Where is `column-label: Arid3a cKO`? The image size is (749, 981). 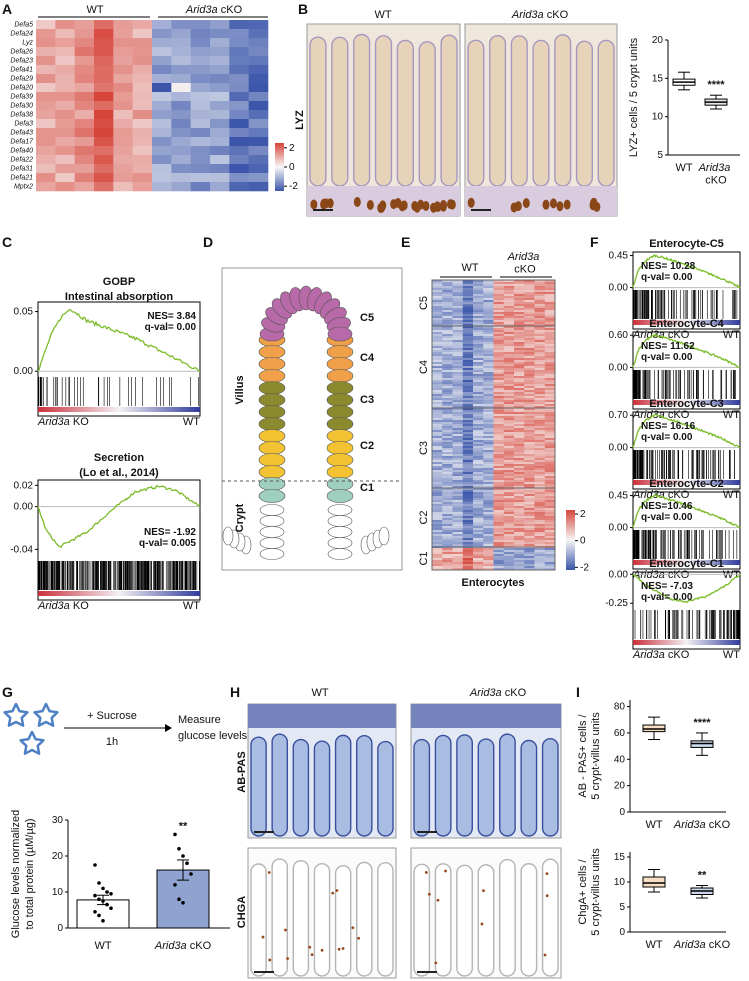
column-label: Arid3a cKO is located at coordinates (540, 15).